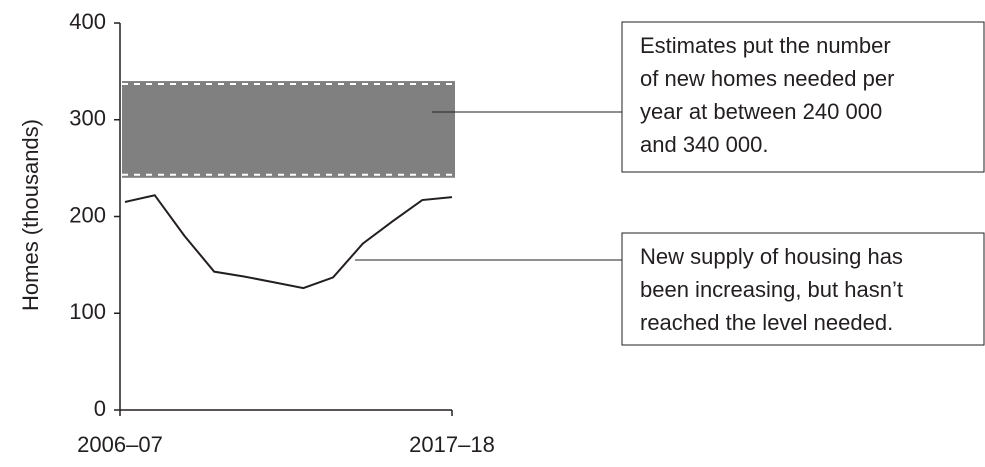 The height and width of the screenshot is (467, 985). I want to click on annotation-text: Estimates put the number, so click(765, 45).